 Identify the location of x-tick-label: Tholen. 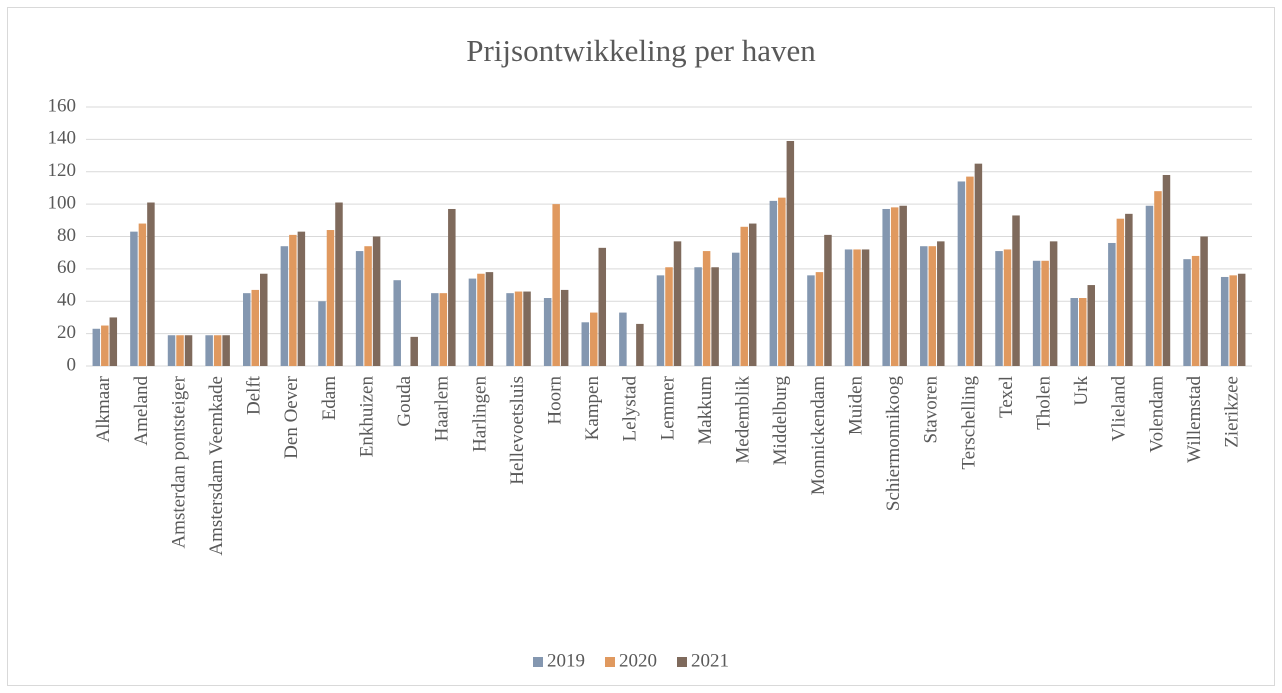
(1043, 403).